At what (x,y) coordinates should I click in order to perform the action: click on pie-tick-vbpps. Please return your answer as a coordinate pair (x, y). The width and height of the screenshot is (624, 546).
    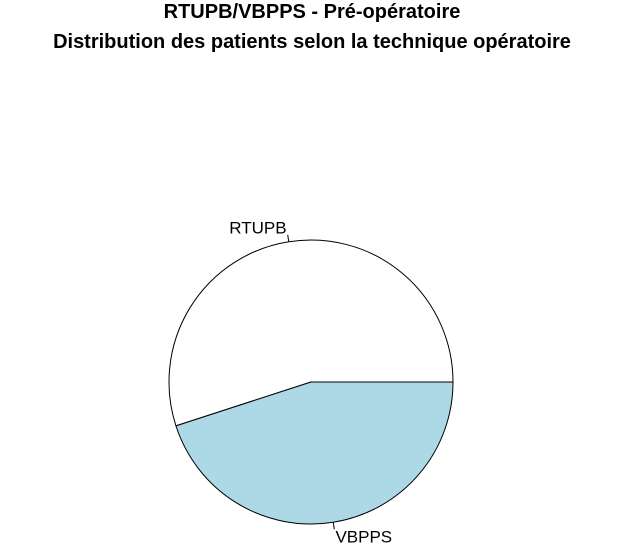
    Looking at the image, I should click on (333, 526).